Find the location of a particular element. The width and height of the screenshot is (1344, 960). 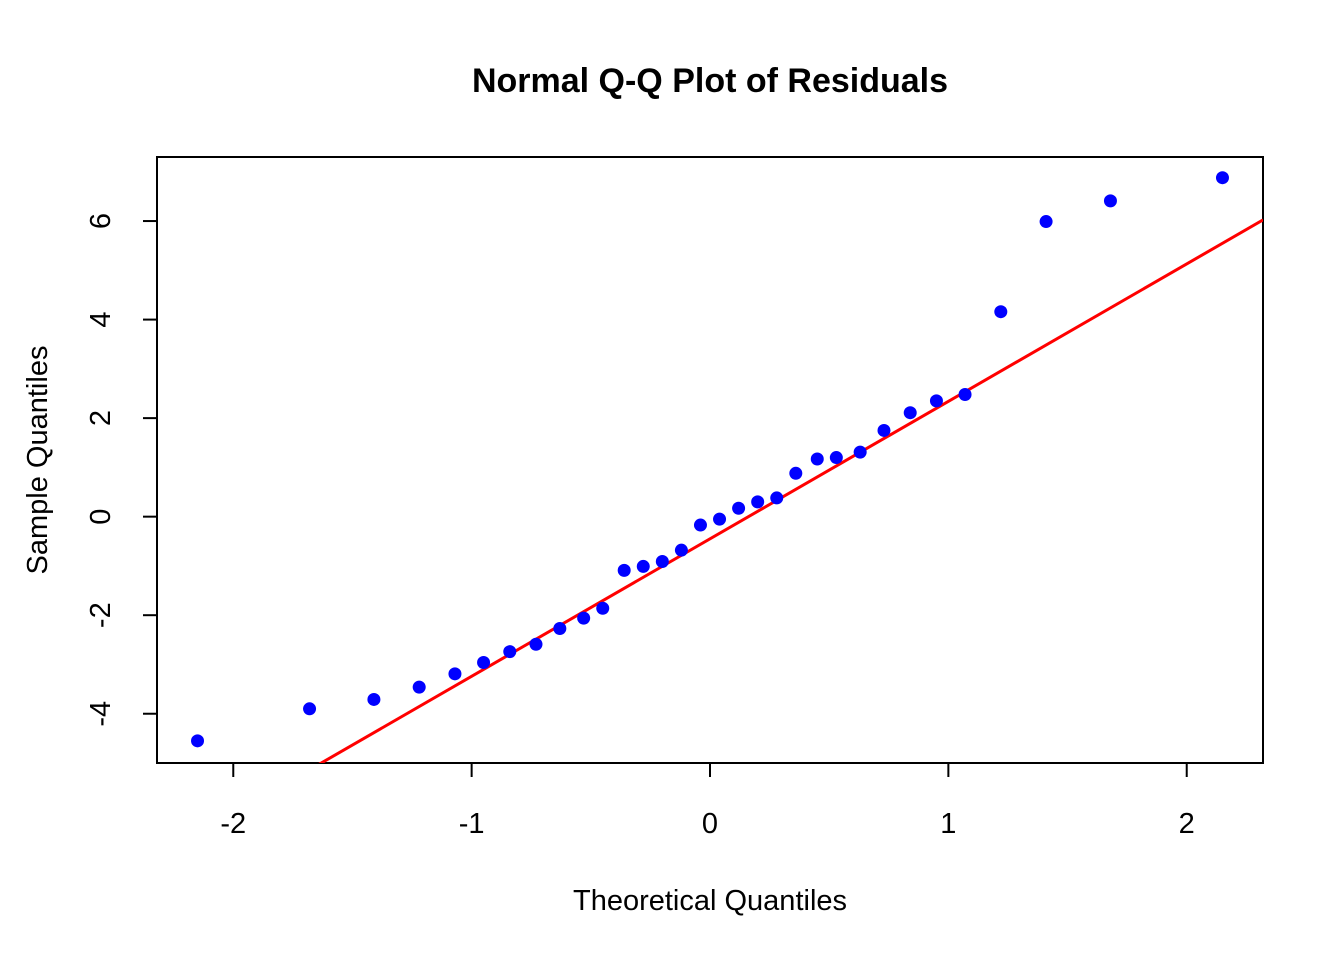

chart-title: Normal Q-Q Plot of Residuals is located at coordinates (710, 81).